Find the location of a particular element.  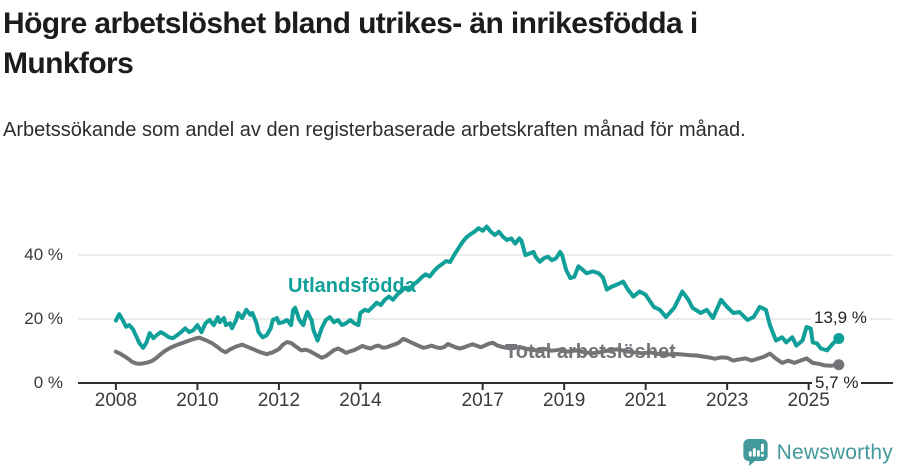

series-line-total-arbetsloshet is located at coordinates (477, 351).